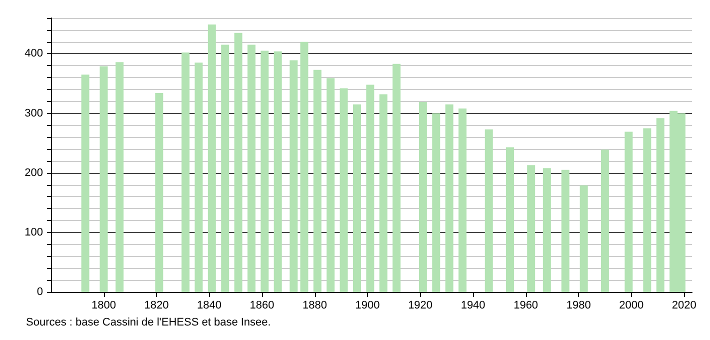 Image resolution: width=710 pixels, height=340 pixels. I want to click on y-tick-label: 100, so click(33, 232).